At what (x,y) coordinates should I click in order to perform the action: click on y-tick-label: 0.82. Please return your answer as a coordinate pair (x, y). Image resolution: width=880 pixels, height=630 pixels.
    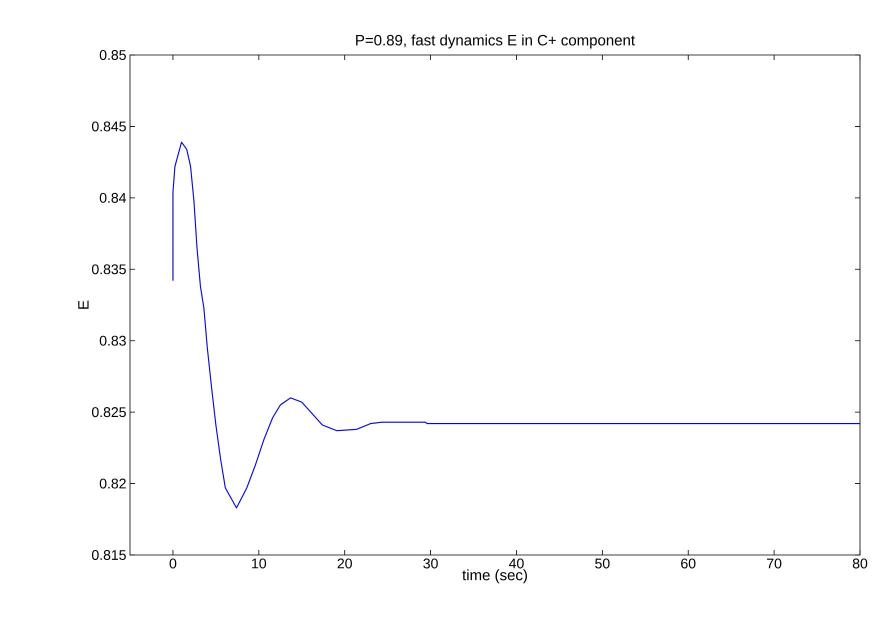
    Looking at the image, I should click on (113, 483).